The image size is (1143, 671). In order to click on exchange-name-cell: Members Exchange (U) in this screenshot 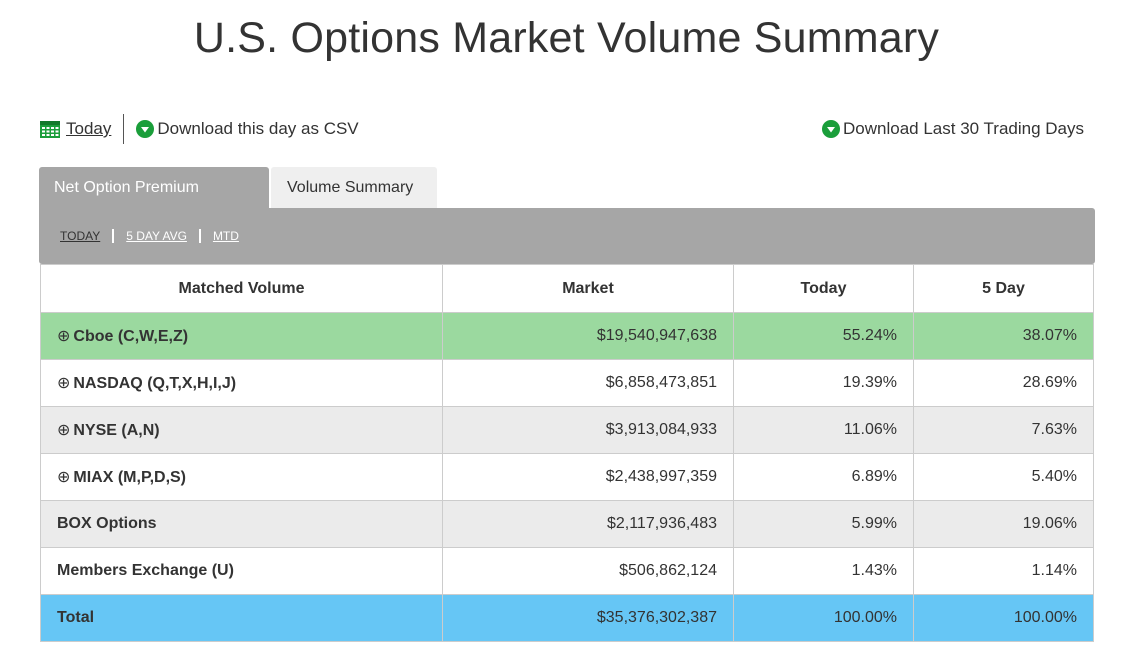, I will do `click(241, 571)`.